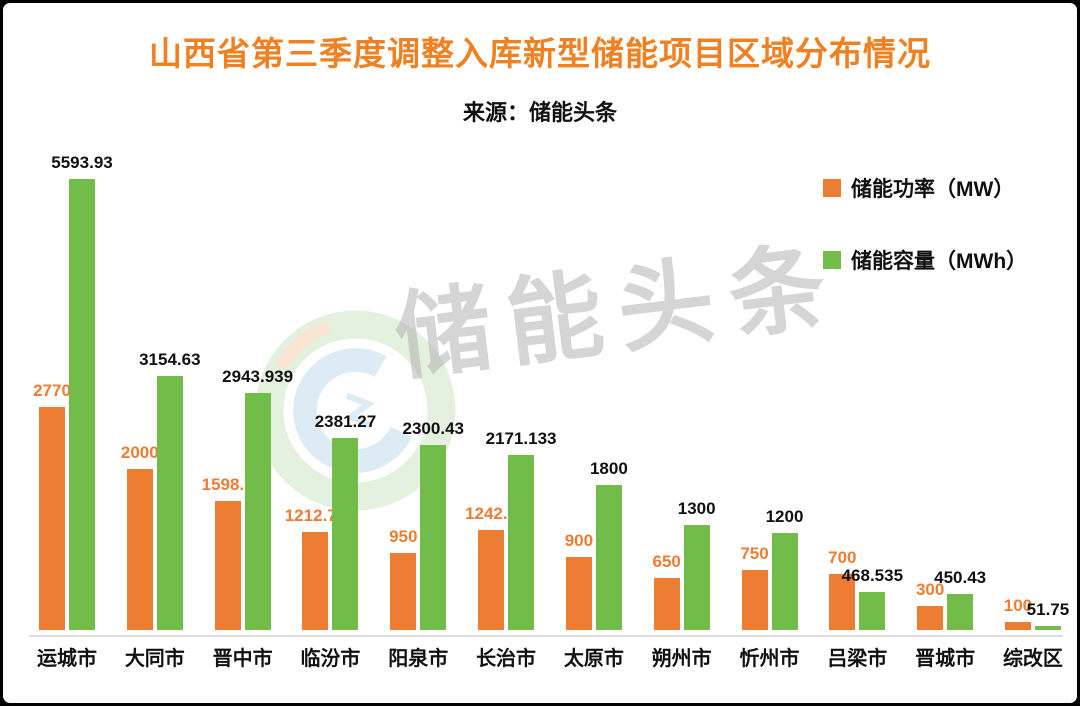 This screenshot has width=1080, height=706. I want to click on bar-pair: 900 1800, so click(596, 402).